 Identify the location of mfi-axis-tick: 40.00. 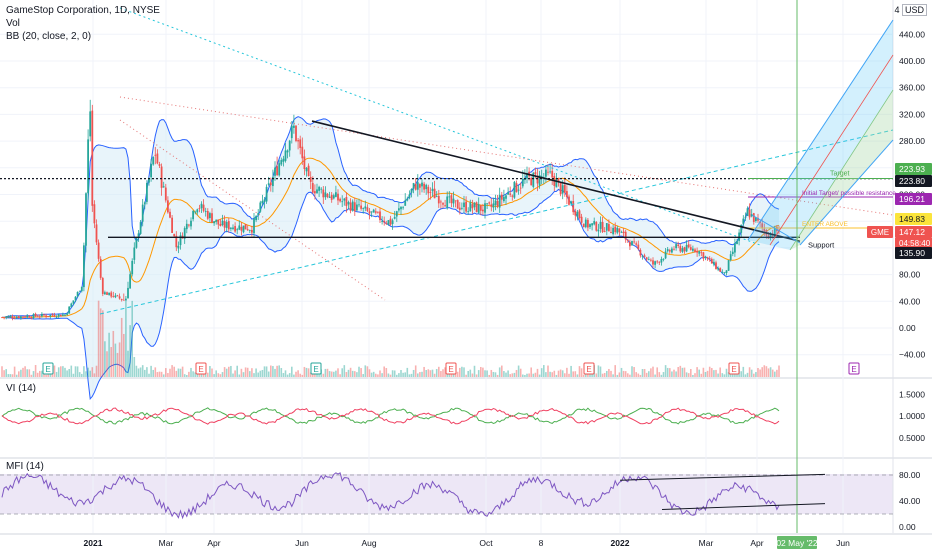
(910, 501).